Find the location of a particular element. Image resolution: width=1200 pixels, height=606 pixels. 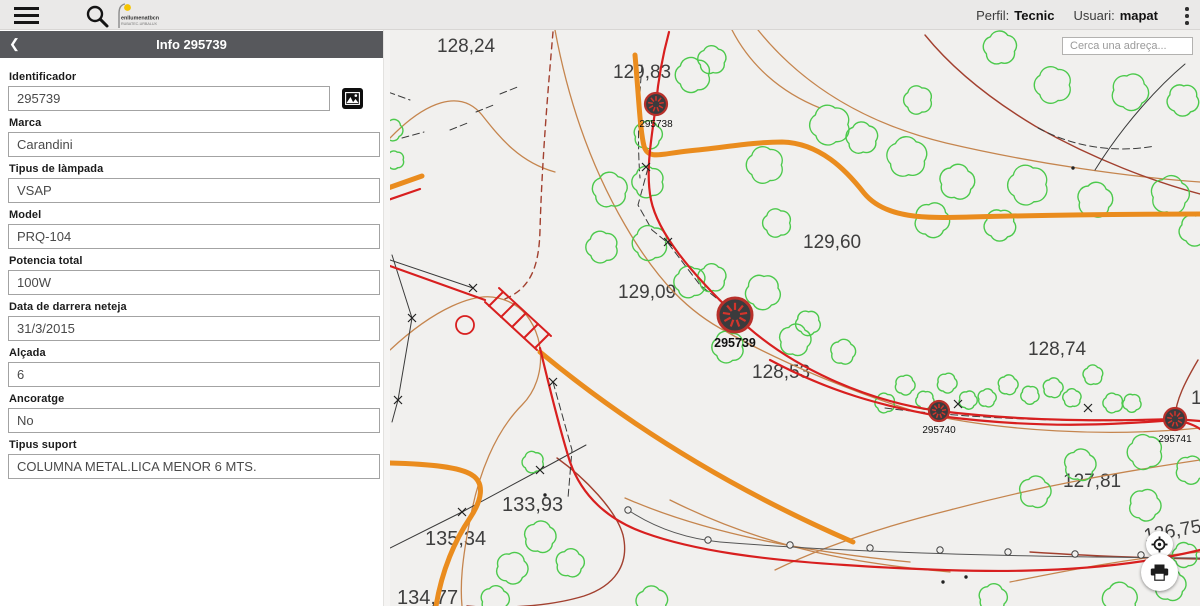

crosshair-icon is located at coordinates (1159, 544).